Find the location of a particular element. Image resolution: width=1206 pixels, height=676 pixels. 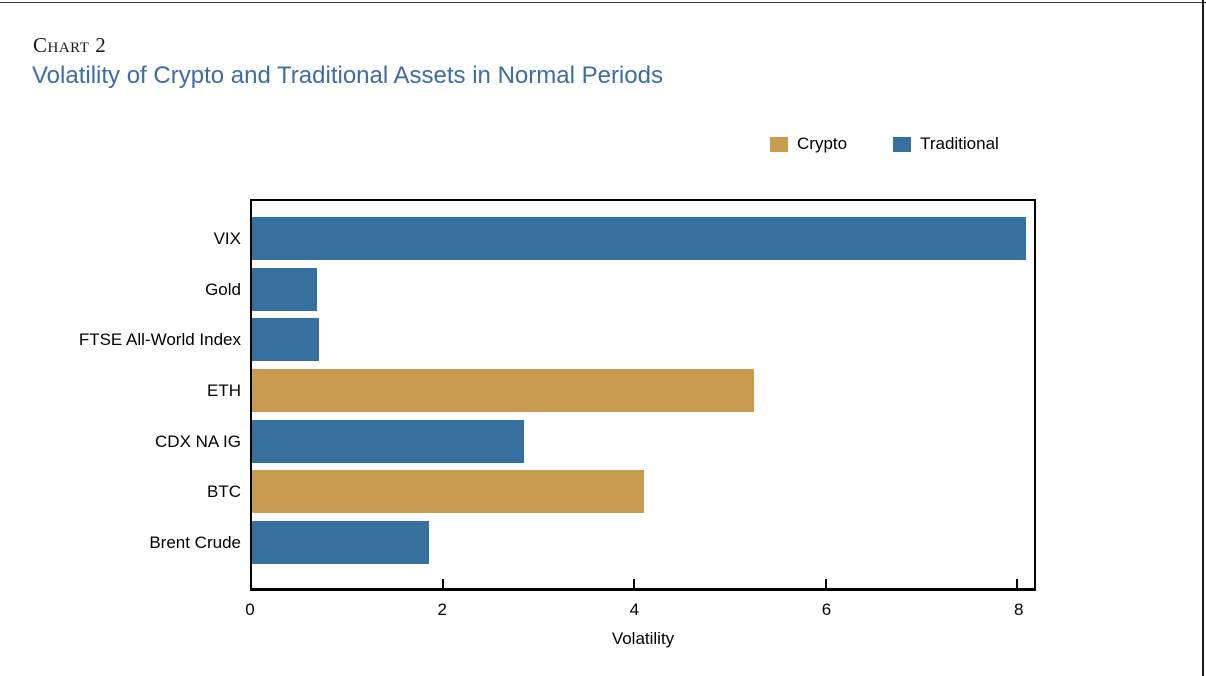

chart-legend: Crypto Traditional is located at coordinates (884, 144).